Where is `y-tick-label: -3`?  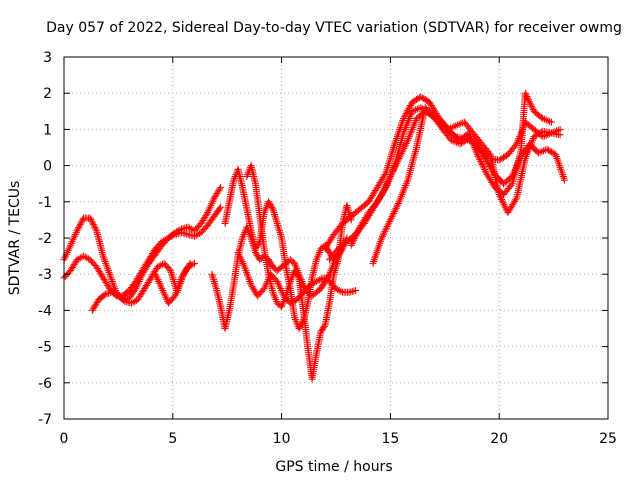 y-tick-label: -3 is located at coordinates (45, 275).